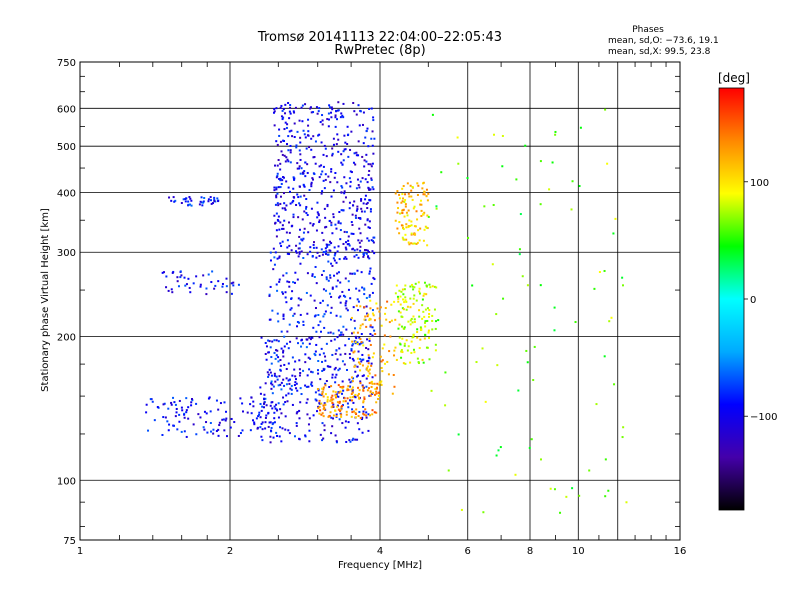 Image resolution: width=800 pixels, height=600 pixels. Describe the element at coordinates (230, 551) in the screenshot. I see `x-tick-label: 2` at that location.